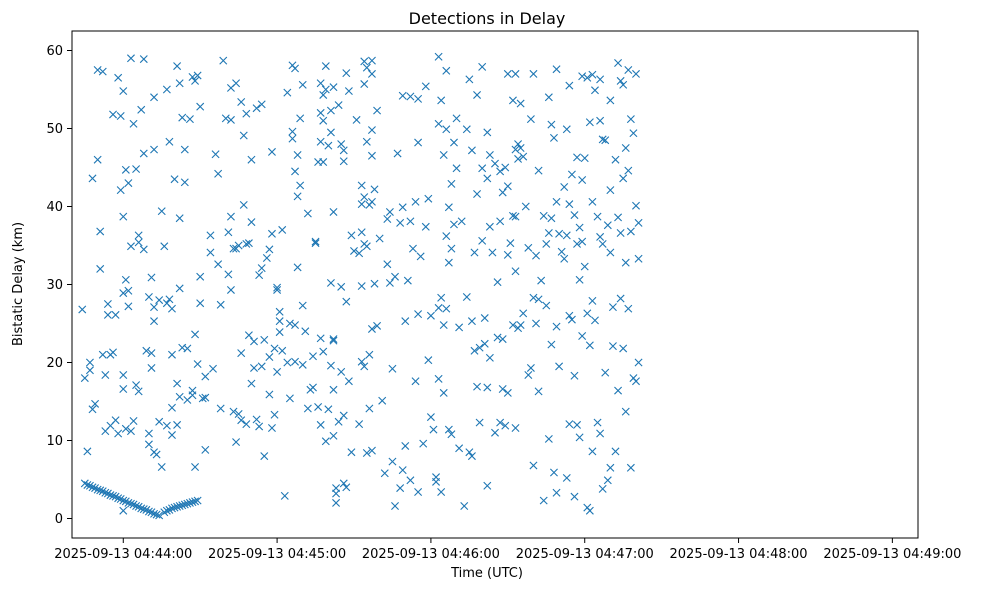  I want to click on x-tick-label: 2025-09-13 04:46:00, so click(431, 554).